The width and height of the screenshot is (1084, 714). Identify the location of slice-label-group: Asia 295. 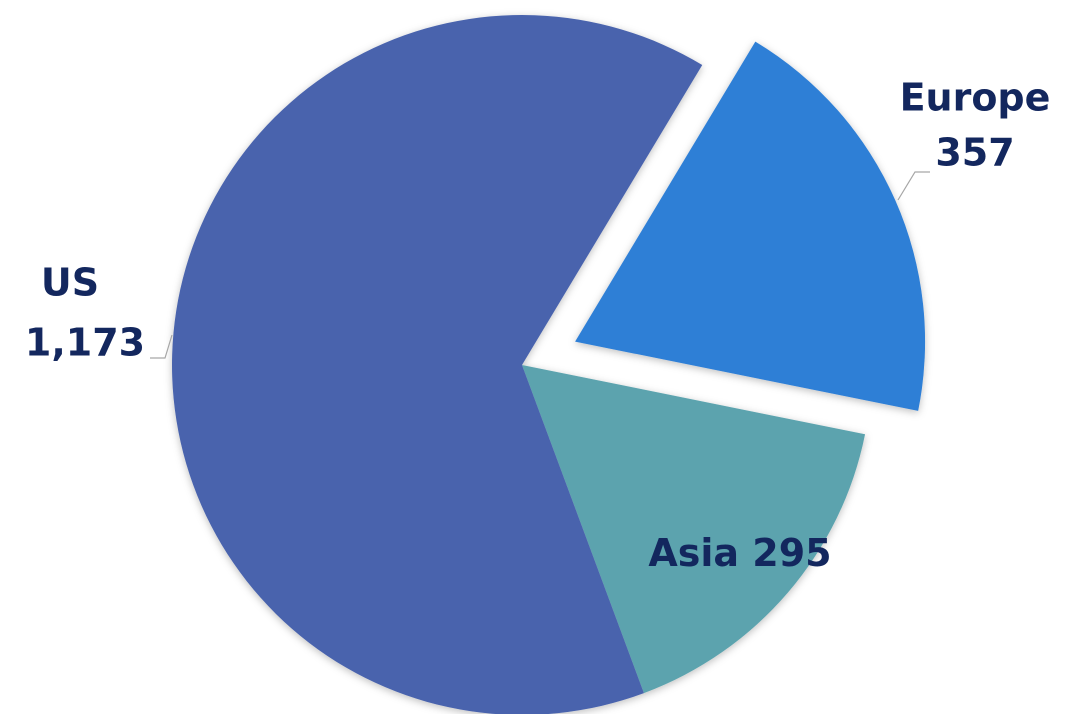
(739, 553).